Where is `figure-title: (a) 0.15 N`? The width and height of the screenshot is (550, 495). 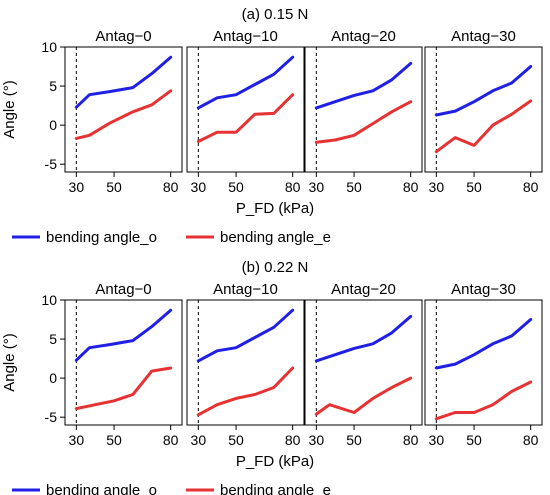
figure-title: (a) 0.15 N is located at coordinates (275, 14).